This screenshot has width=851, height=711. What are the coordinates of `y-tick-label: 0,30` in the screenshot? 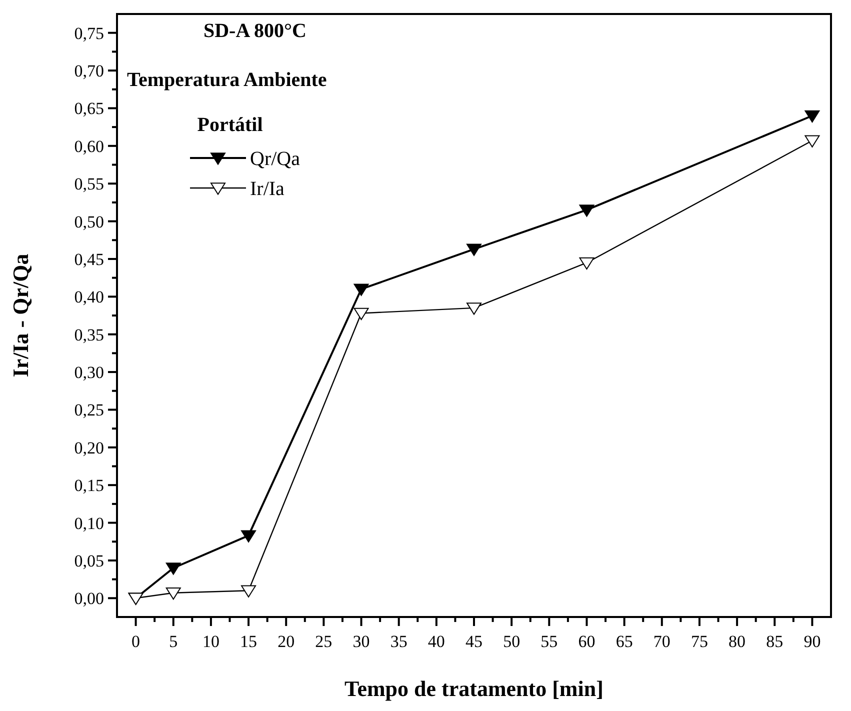 It's located at (89, 372).